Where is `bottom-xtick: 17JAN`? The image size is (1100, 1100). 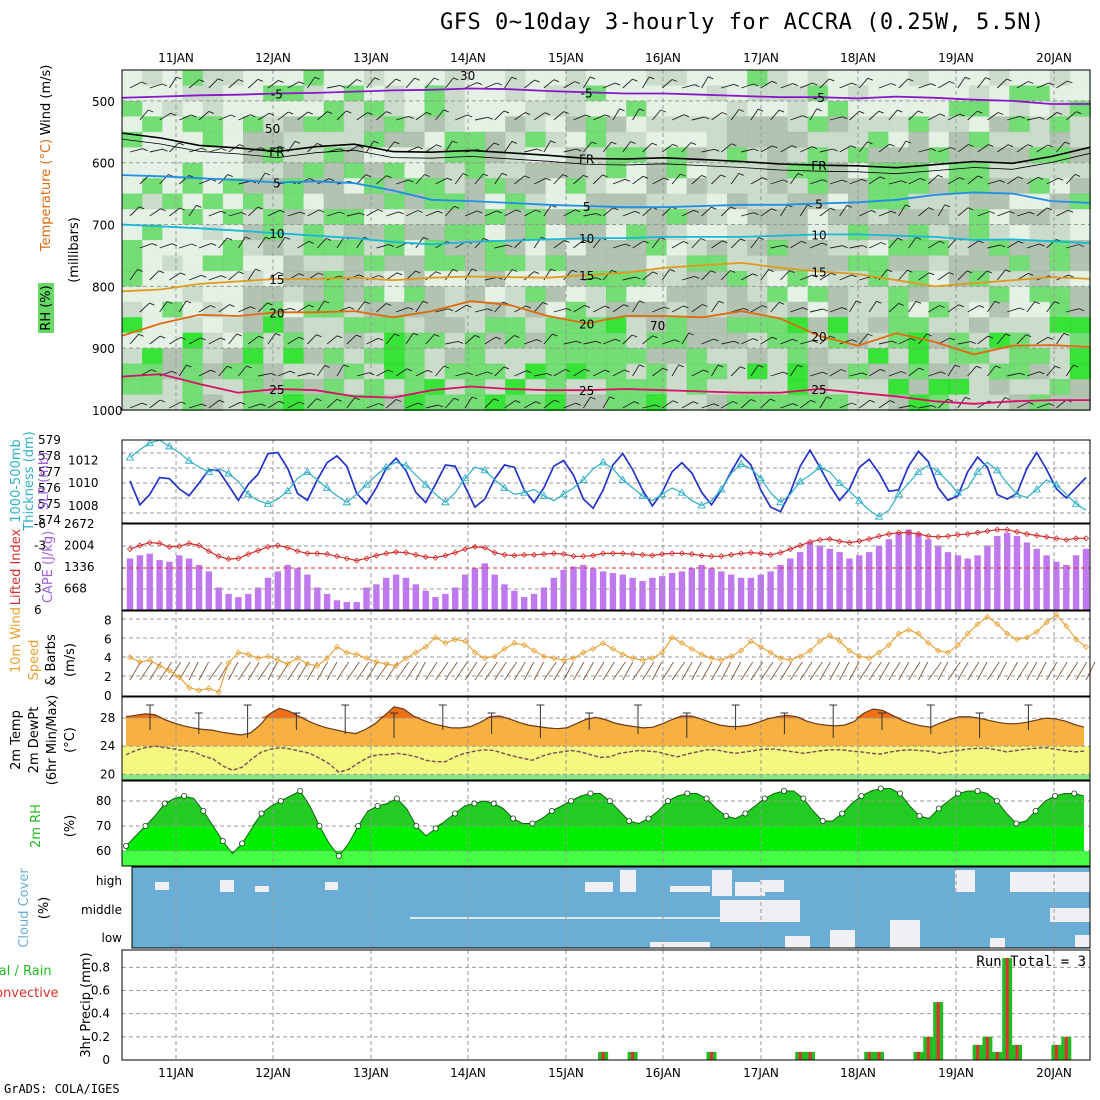 bottom-xtick: 17JAN is located at coordinates (761, 1073).